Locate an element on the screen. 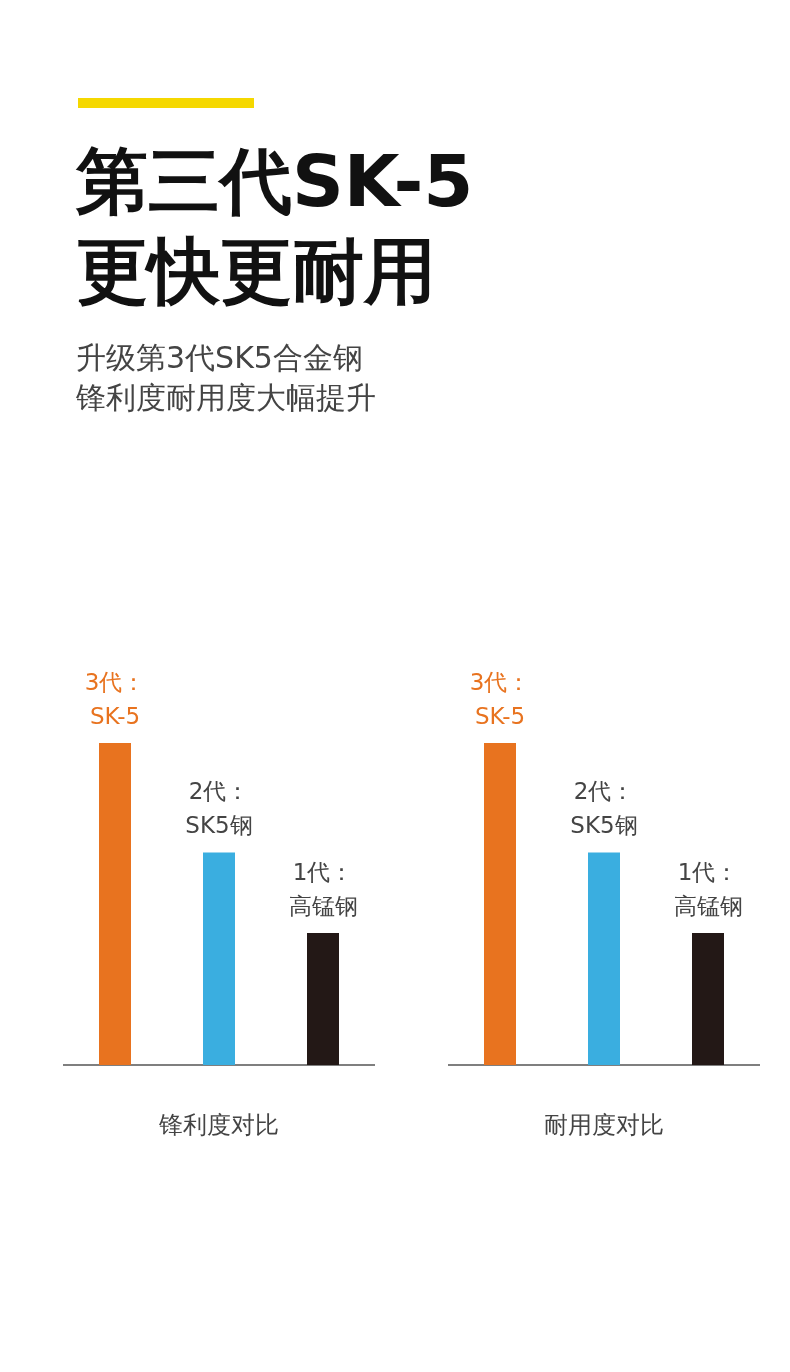 Image resolution: width=790 pixels, height=1372 pixels. x-axis-title: 锋利度对比 is located at coordinates (218, 1125).